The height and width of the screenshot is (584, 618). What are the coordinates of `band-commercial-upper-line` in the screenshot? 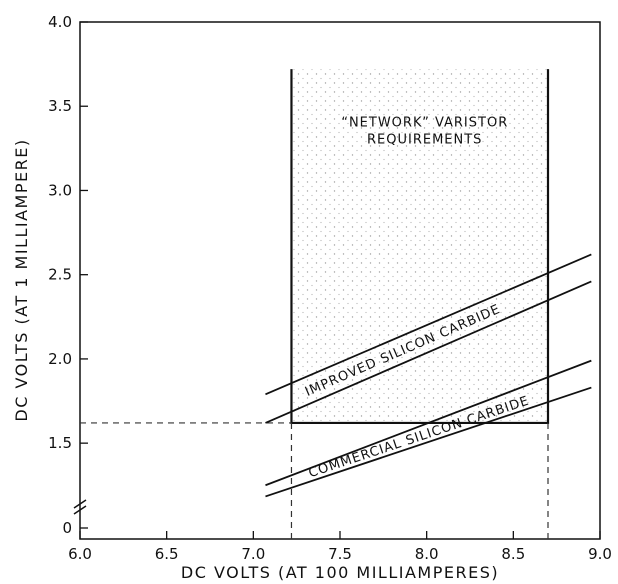 It's located at (428, 423).